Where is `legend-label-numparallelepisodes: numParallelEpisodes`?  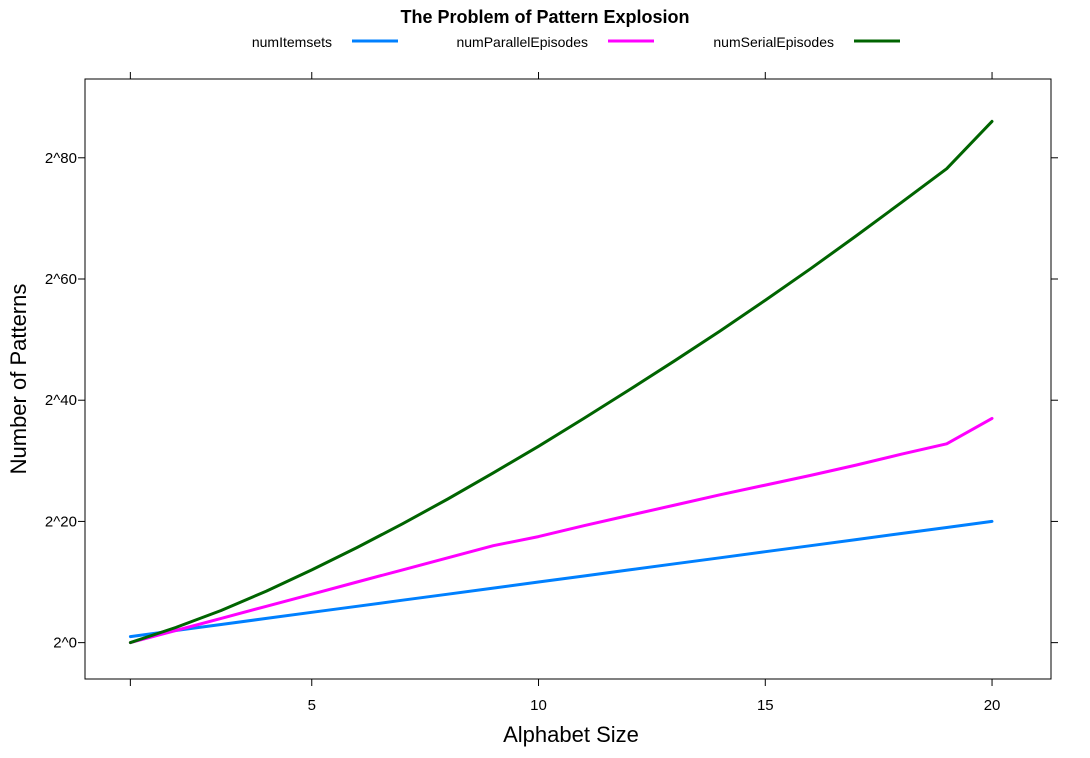 legend-label-numparallelepisodes: numParallelEpisodes is located at coordinates (522, 42).